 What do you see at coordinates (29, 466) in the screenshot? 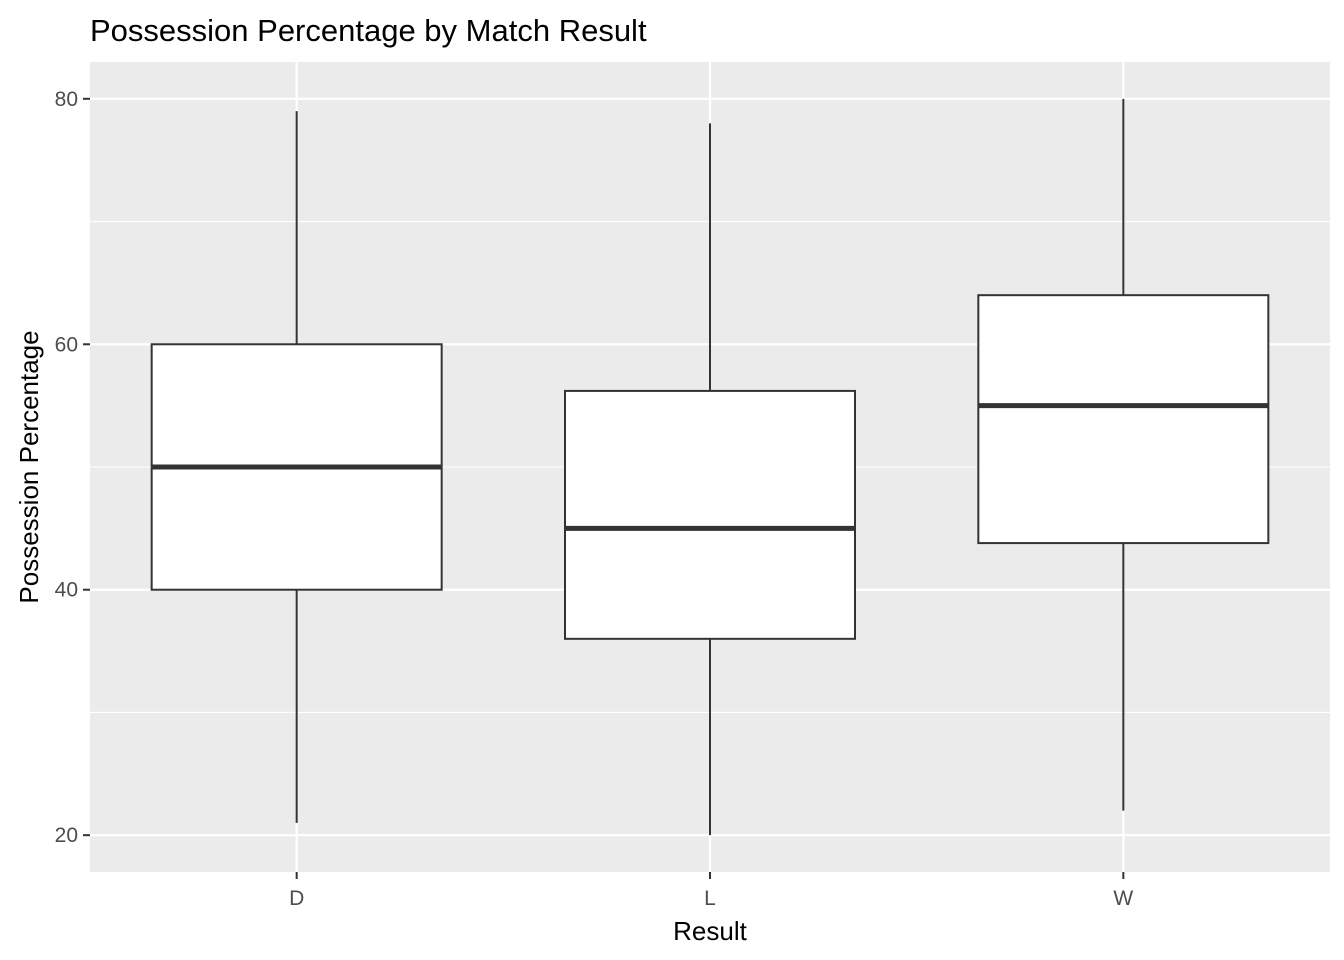
I see `y-axis-title: Possession Percentage` at bounding box center [29, 466].